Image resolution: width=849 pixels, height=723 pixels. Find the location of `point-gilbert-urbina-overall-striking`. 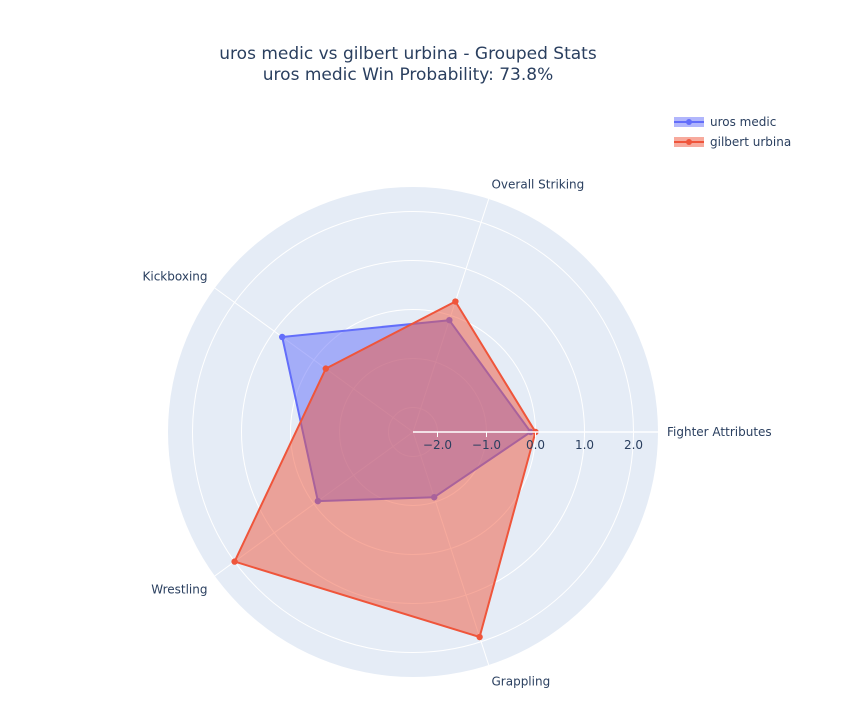

point-gilbert-urbina-overall-striking is located at coordinates (455, 301).